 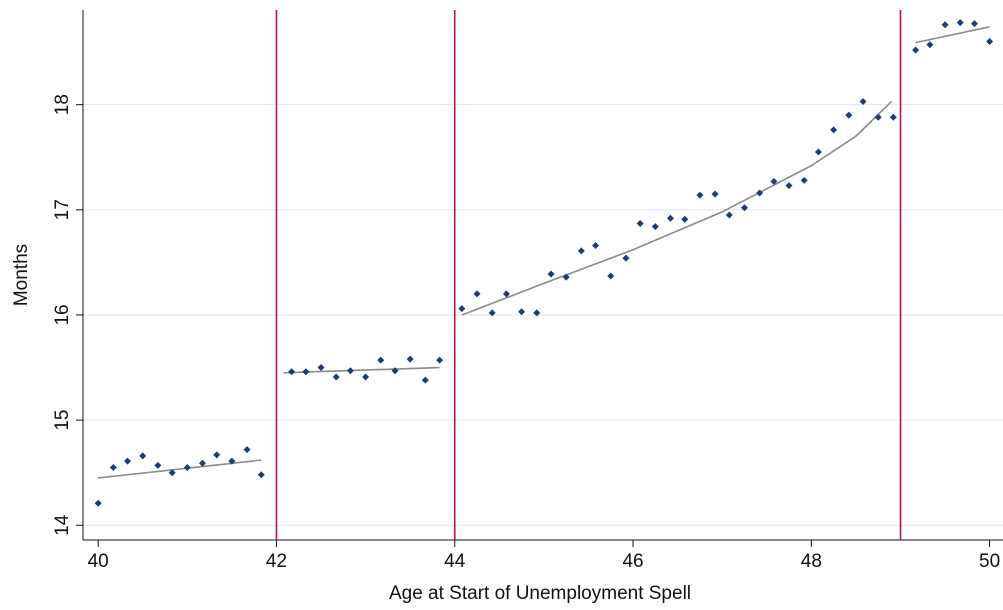 I want to click on x-tick-label: 48, so click(x=811, y=561).